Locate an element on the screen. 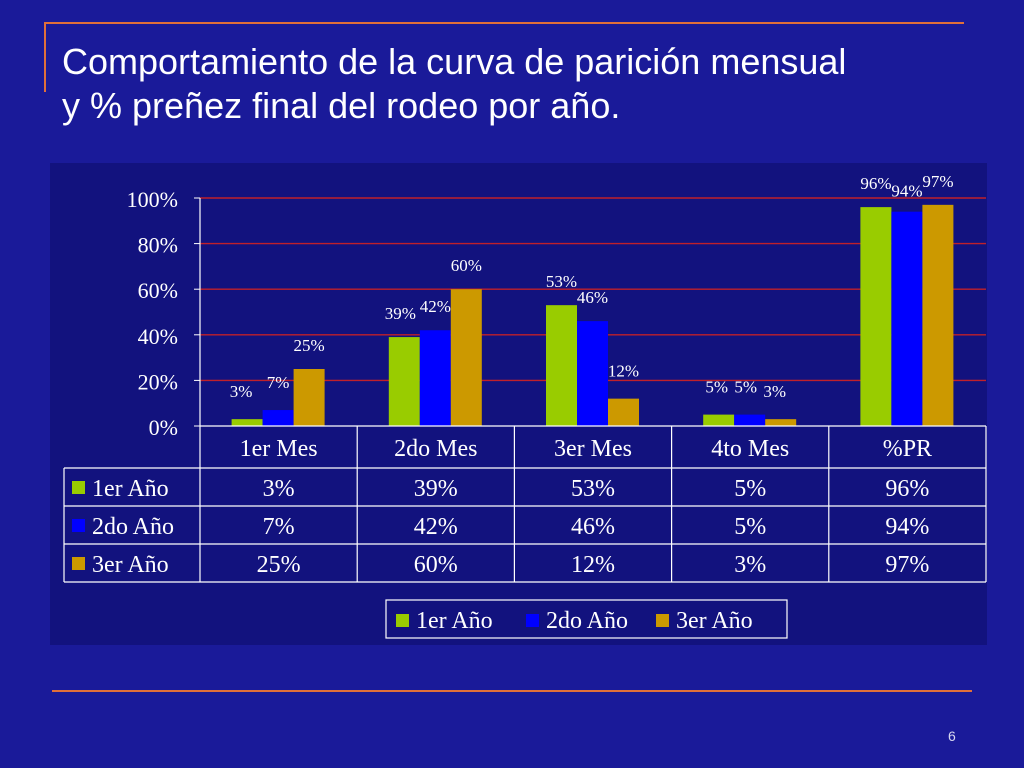 The image size is (1024, 768). data-label: 97% is located at coordinates (937, 181).